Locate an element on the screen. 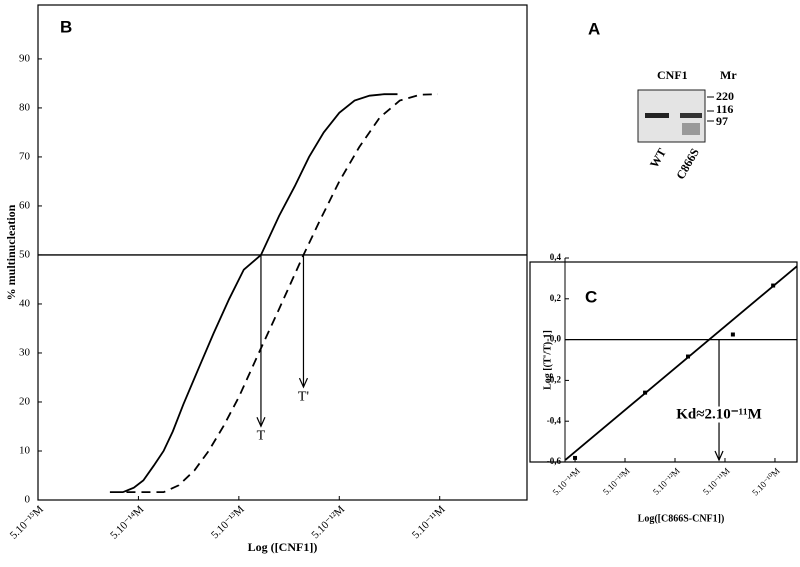  y-tick-label: -0,6 is located at coordinates (554, 461).